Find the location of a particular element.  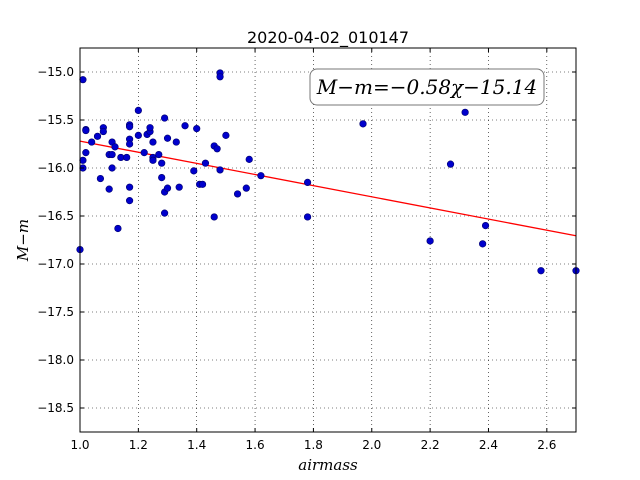

x-tick-label: 1.4 is located at coordinates (196, 445).